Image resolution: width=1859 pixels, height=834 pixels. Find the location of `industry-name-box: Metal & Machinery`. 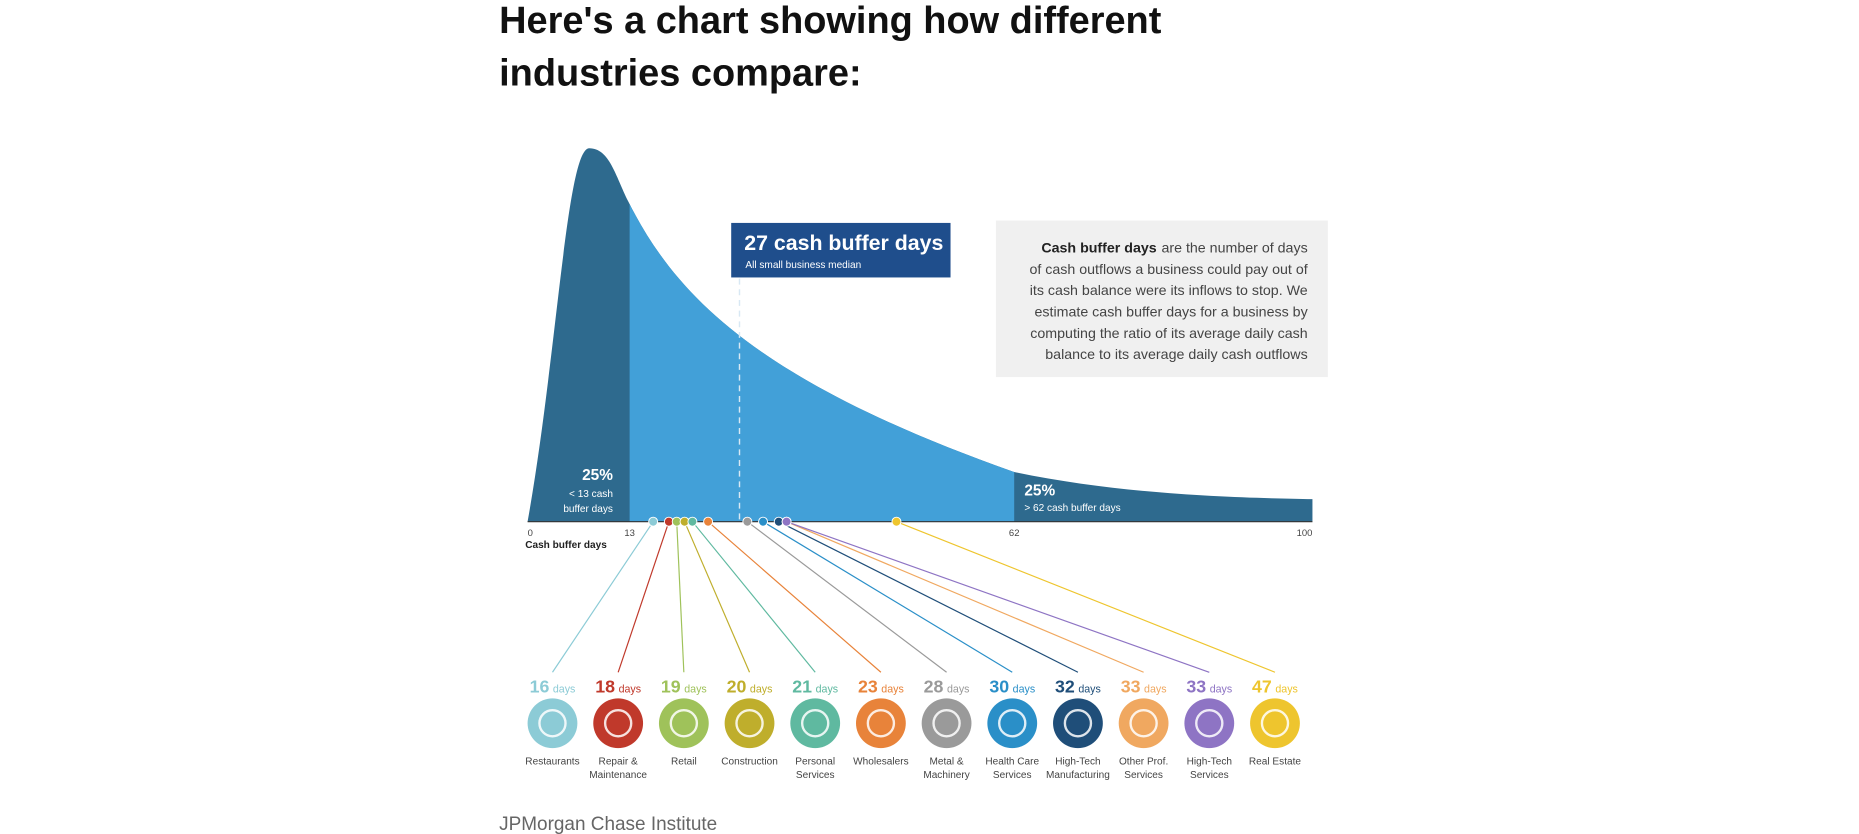

industry-name-box: Metal & Machinery is located at coordinates (946, 767).